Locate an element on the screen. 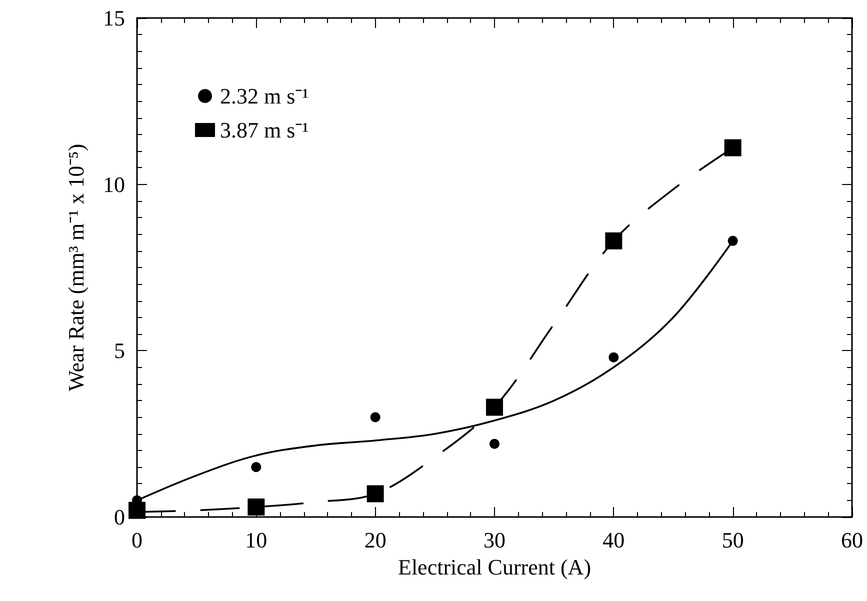  y-tick-label: 5 is located at coordinates (119, 351).